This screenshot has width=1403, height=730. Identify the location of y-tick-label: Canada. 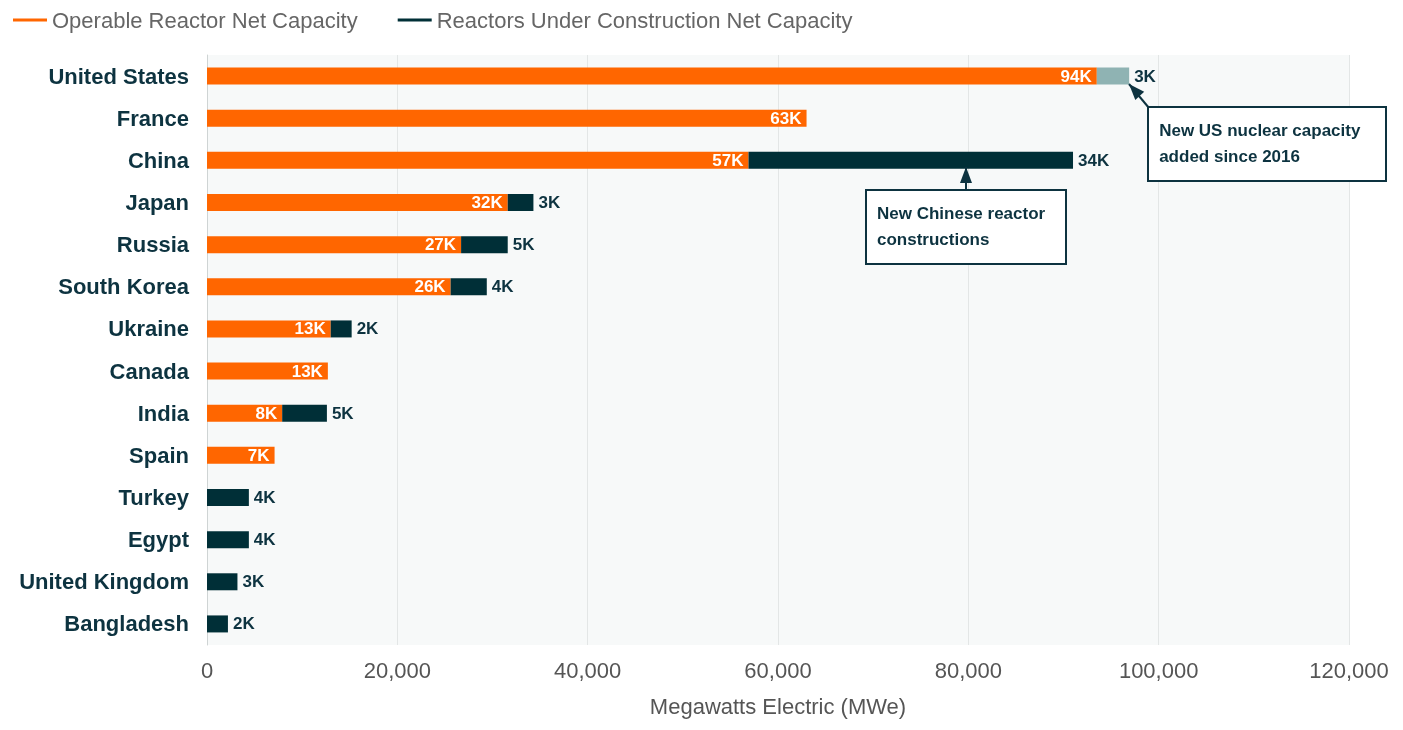
(149, 371).